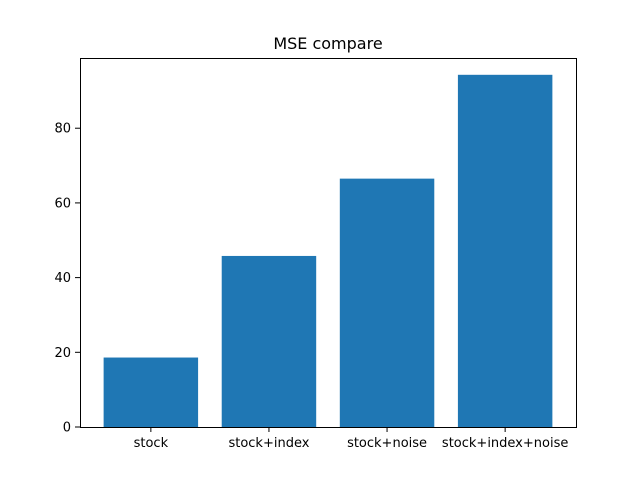  I want to click on y-tick-label: 80, so click(62, 129).